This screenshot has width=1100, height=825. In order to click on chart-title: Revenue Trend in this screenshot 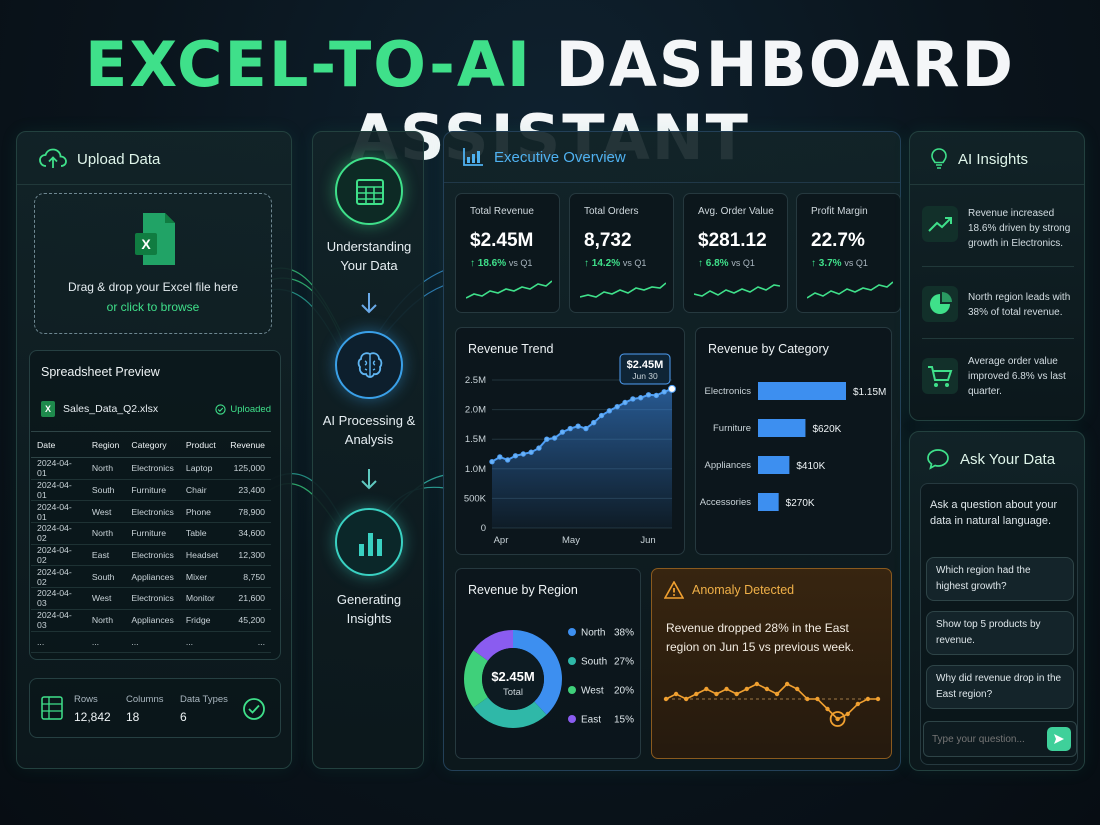, I will do `click(511, 349)`.